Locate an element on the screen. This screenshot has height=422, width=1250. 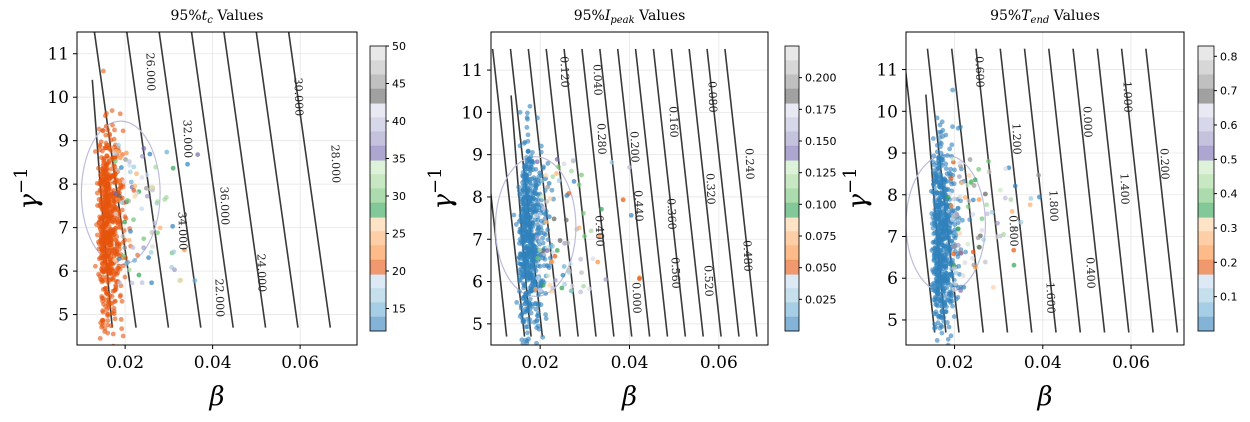
contour-label: 24.000 is located at coordinates (261, 272).